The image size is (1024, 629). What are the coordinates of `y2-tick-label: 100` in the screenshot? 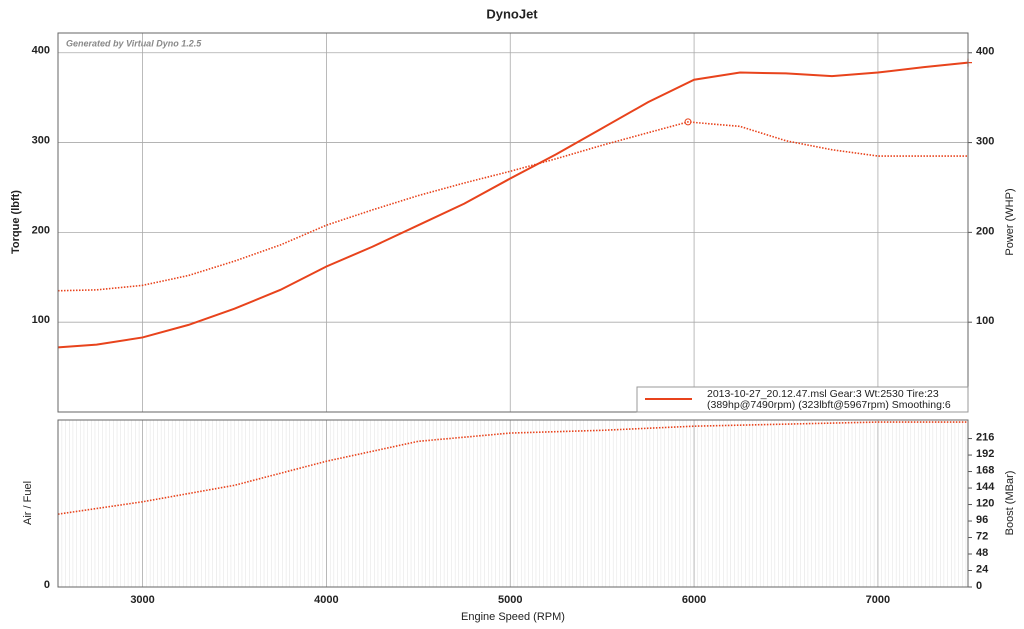 It's located at (985, 321).